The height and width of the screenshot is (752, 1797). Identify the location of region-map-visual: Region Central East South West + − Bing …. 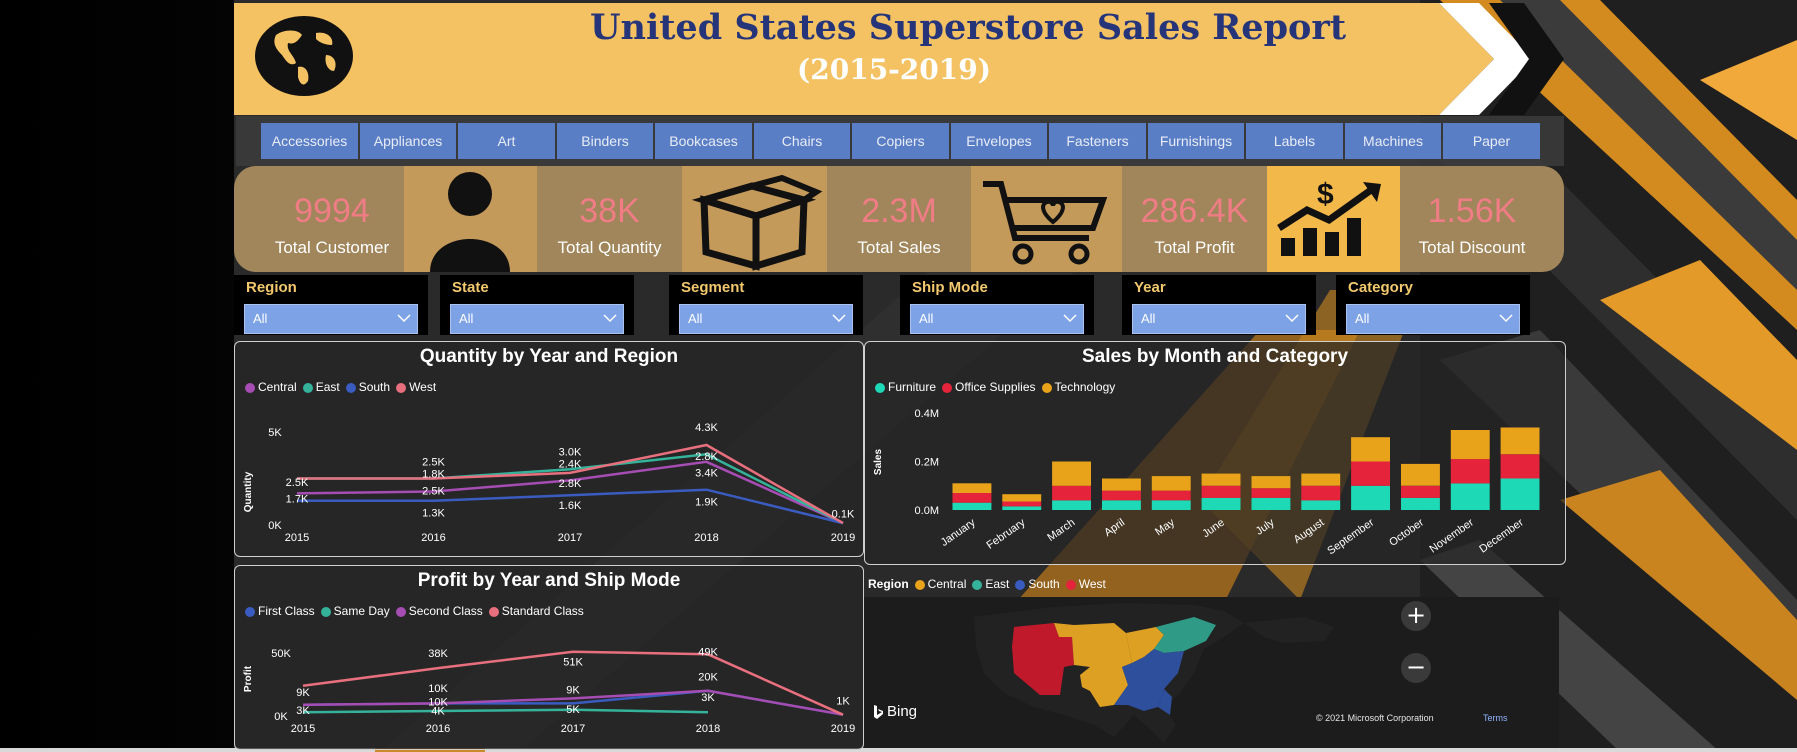
(1214, 660).